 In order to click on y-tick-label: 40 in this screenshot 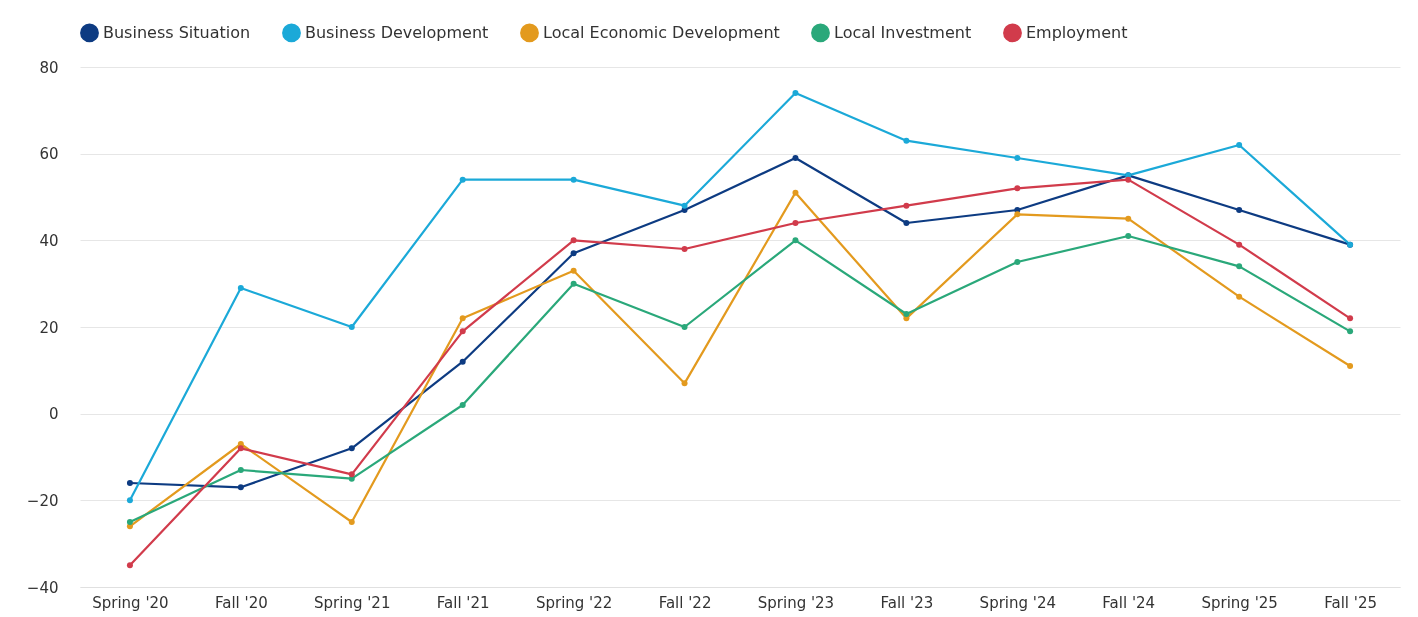, I will do `click(49, 240)`.